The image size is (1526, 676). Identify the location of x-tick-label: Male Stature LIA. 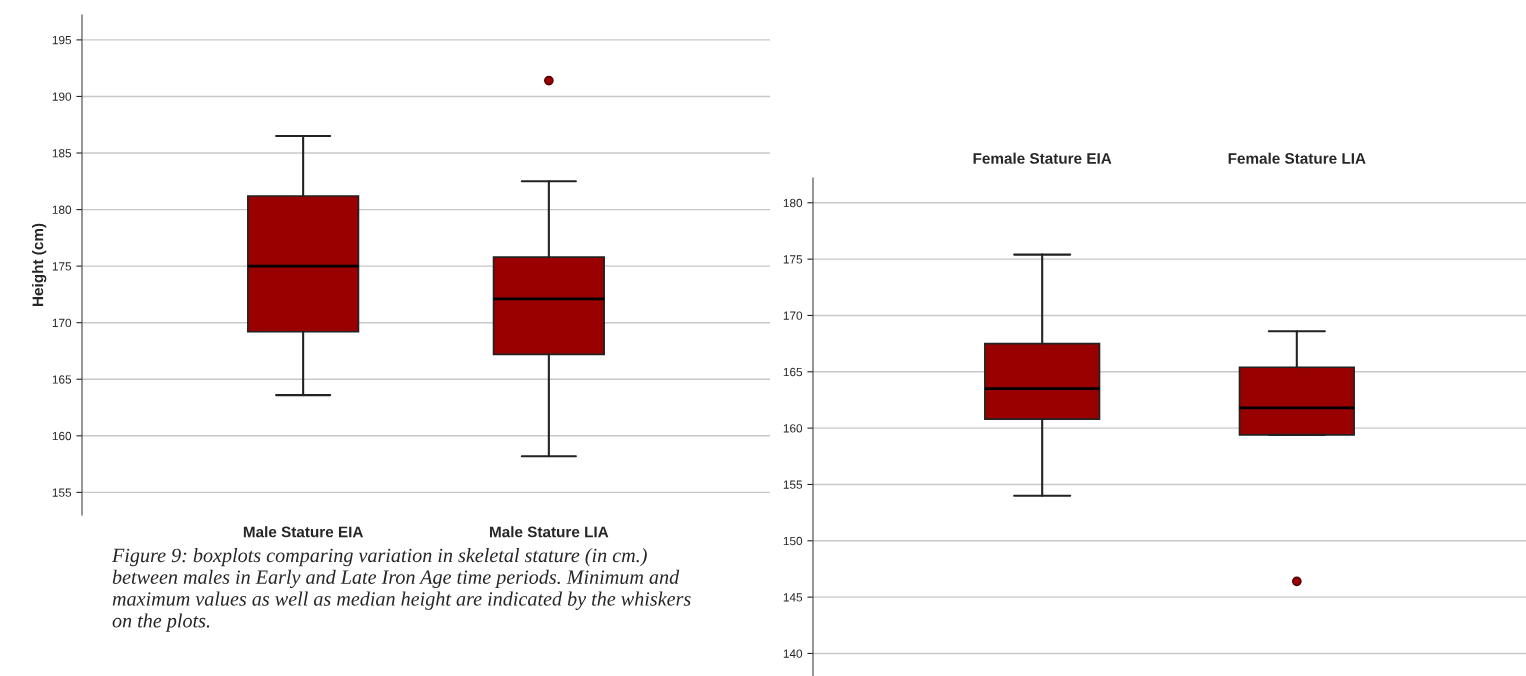
(549, 532).